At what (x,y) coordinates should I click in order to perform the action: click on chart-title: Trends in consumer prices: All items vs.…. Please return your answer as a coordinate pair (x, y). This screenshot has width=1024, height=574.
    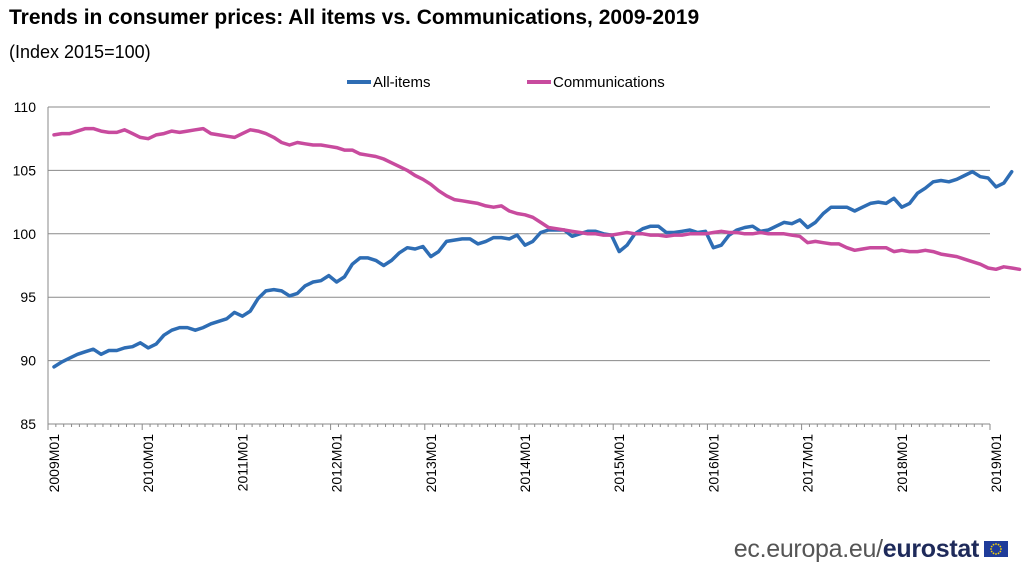
    Looking at the image, I should click on (354, 17).